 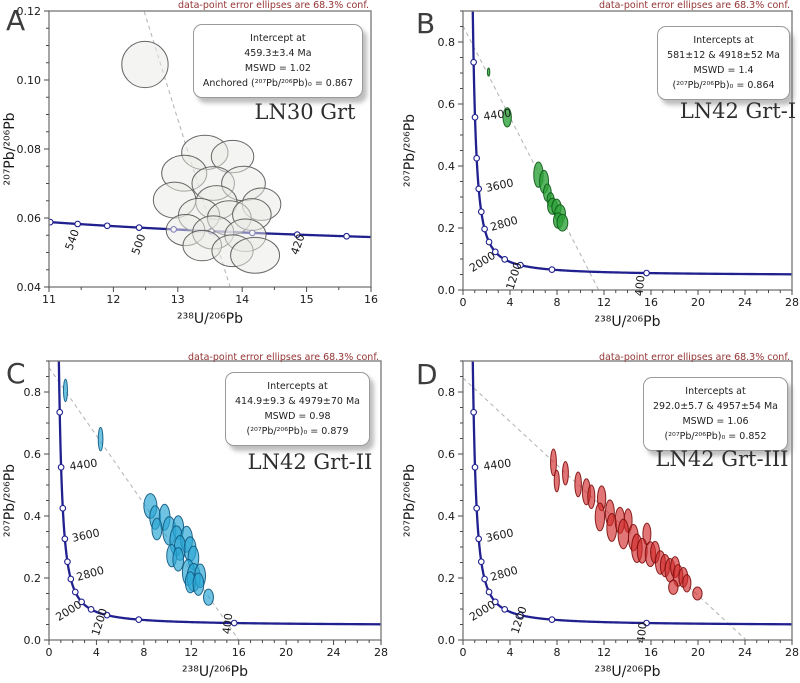 I want to click on svg-text: 0.06, so click(x=29, y=218).